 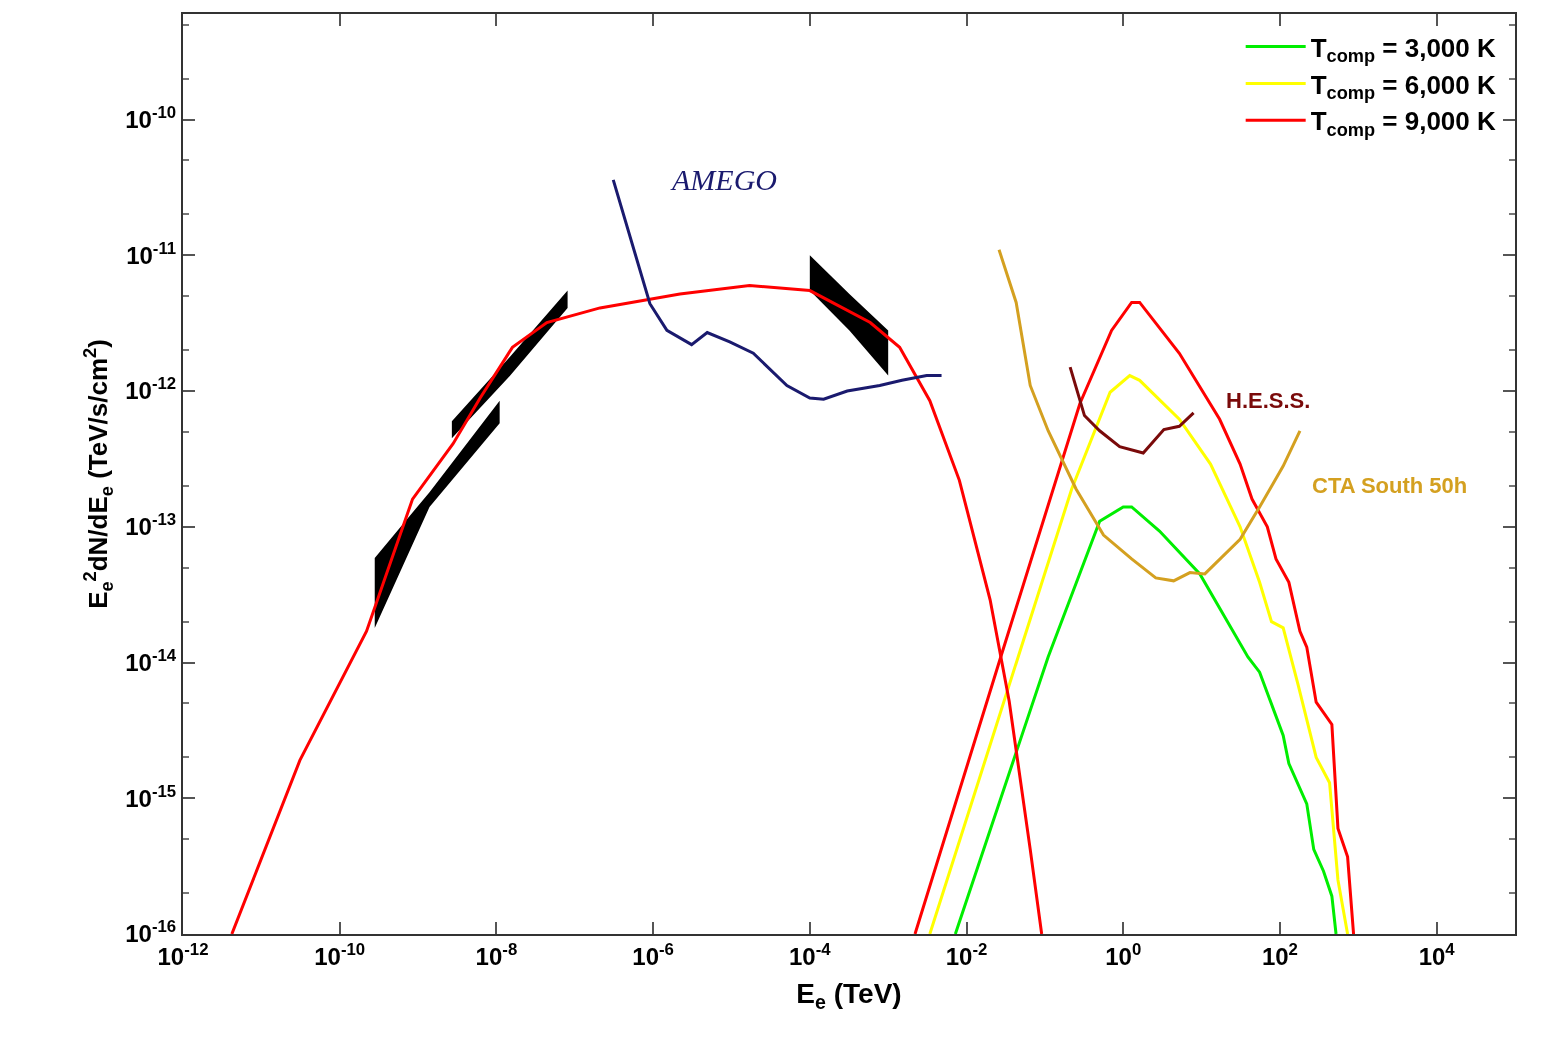 What do you see at coordinates (340, 954) in the screenshot?
I see `x-tick-label: 10$^{-10}$` at bounding box center [340, 954].